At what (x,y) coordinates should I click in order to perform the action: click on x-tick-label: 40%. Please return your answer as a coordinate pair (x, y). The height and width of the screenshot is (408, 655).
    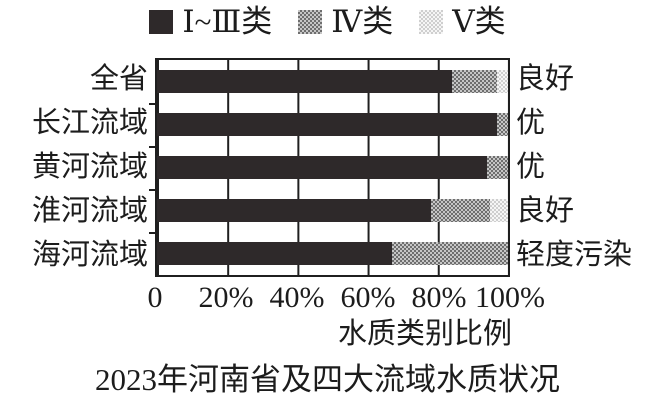
    Looking at the image, I should click on (297, 297).